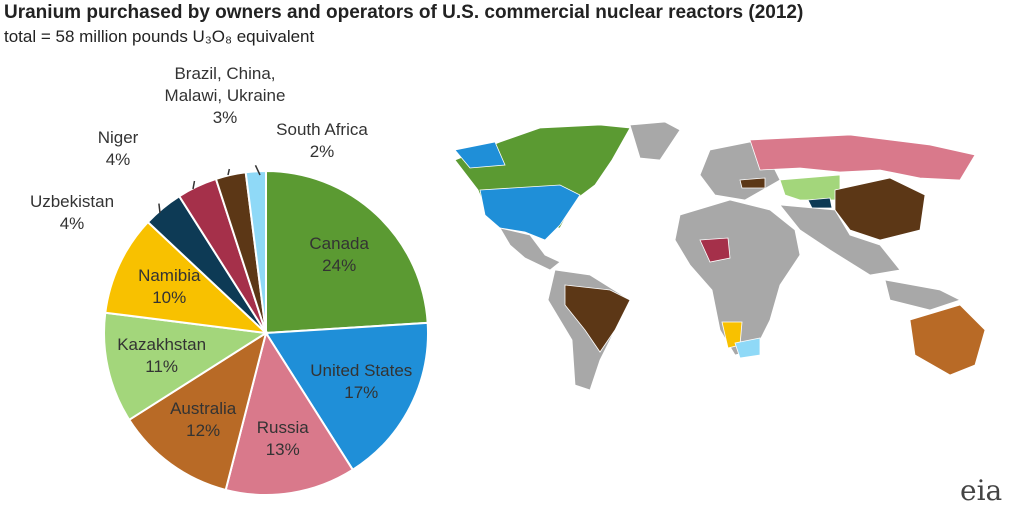 This screenshot has width=1020, height=512. What do you see at coordinates (282, 449) in the screenshot?
I see `value-label: 13%` at bounding box center [282, 449].